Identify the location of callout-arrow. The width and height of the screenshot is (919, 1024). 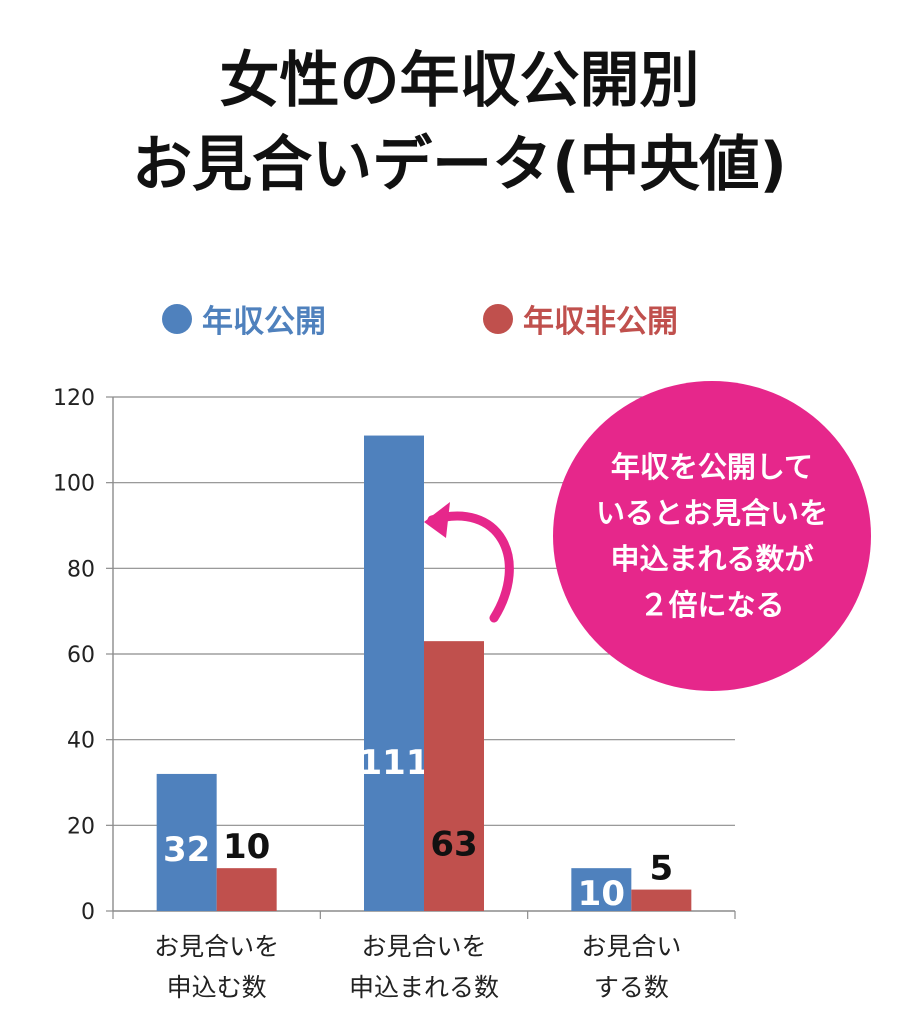
(470, 567).